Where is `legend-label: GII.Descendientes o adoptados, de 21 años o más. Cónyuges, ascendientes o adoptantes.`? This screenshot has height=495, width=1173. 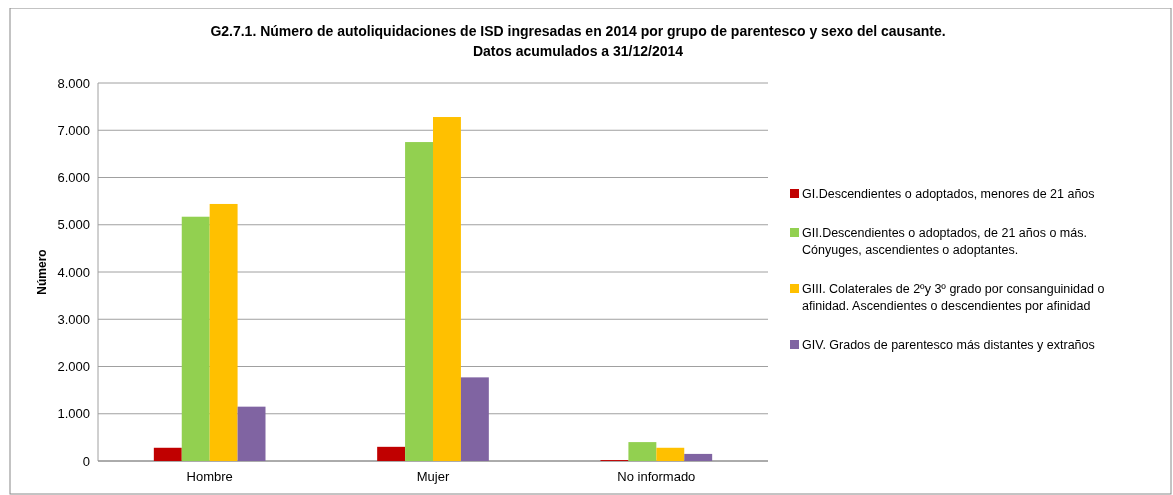 legend-label: GII.Descendientes o adoptados, de 21 años o más. Cónyuges, ascendientes o adoptantes. is located at coordinates (944, 241).